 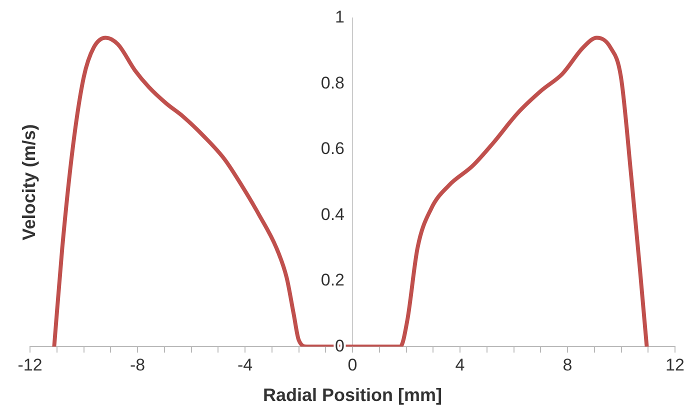 What do you see at coordinates (339, 17) in the screenshot?
I see `y-tick-label: 1` at bounding box center [339, 17].